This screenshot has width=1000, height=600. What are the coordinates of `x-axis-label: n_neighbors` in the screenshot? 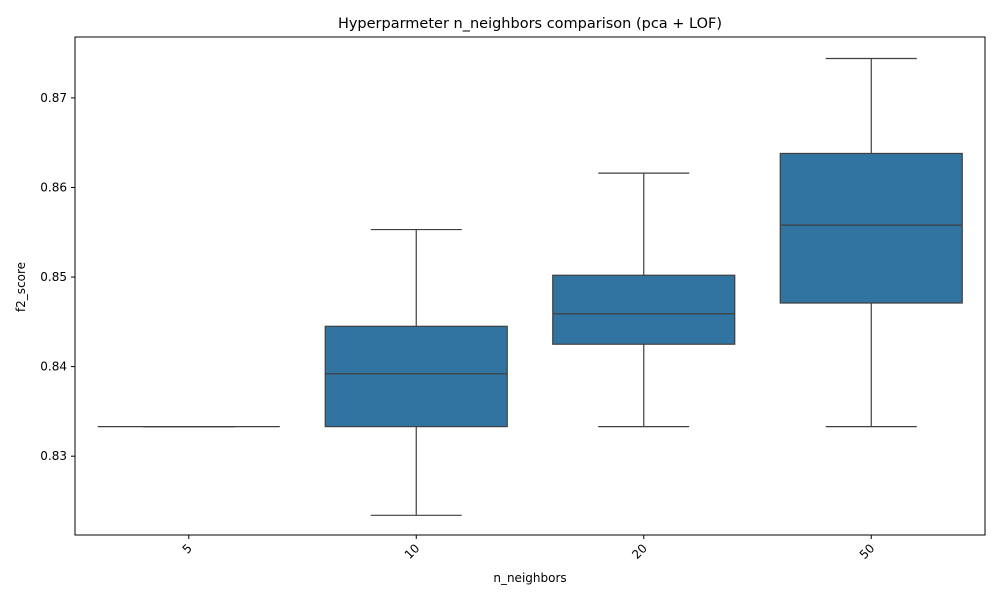 It's located at (529, 578).